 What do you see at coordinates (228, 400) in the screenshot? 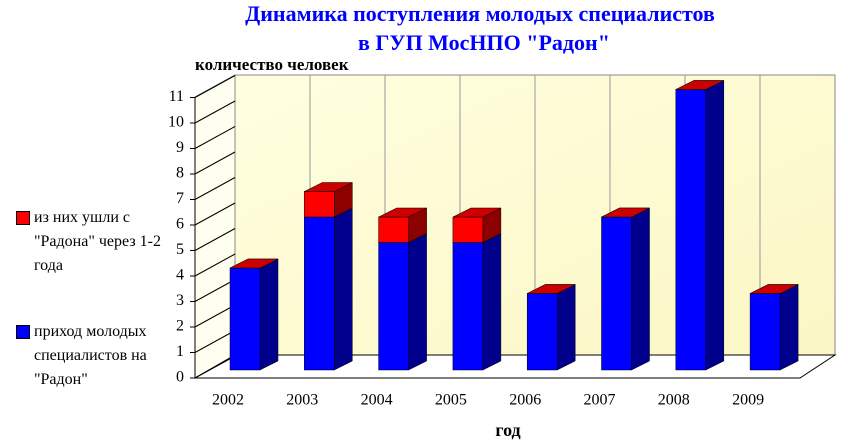
I see `x-tick-label: 2002` at bounding box center [228, 400].